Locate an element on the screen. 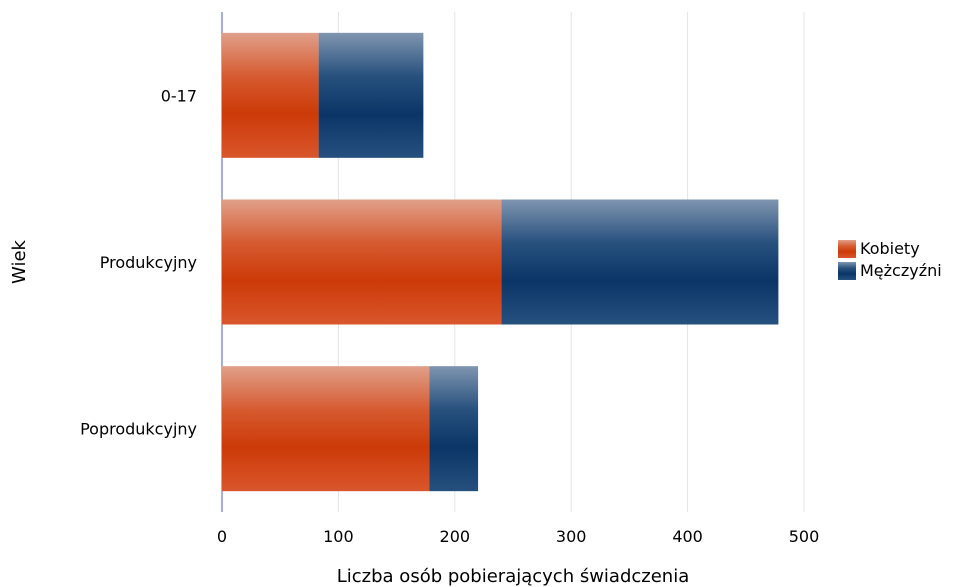 This screenshot has width=975, height=587. bar-mężczyźni-1 is located at coordinates (640, 262).